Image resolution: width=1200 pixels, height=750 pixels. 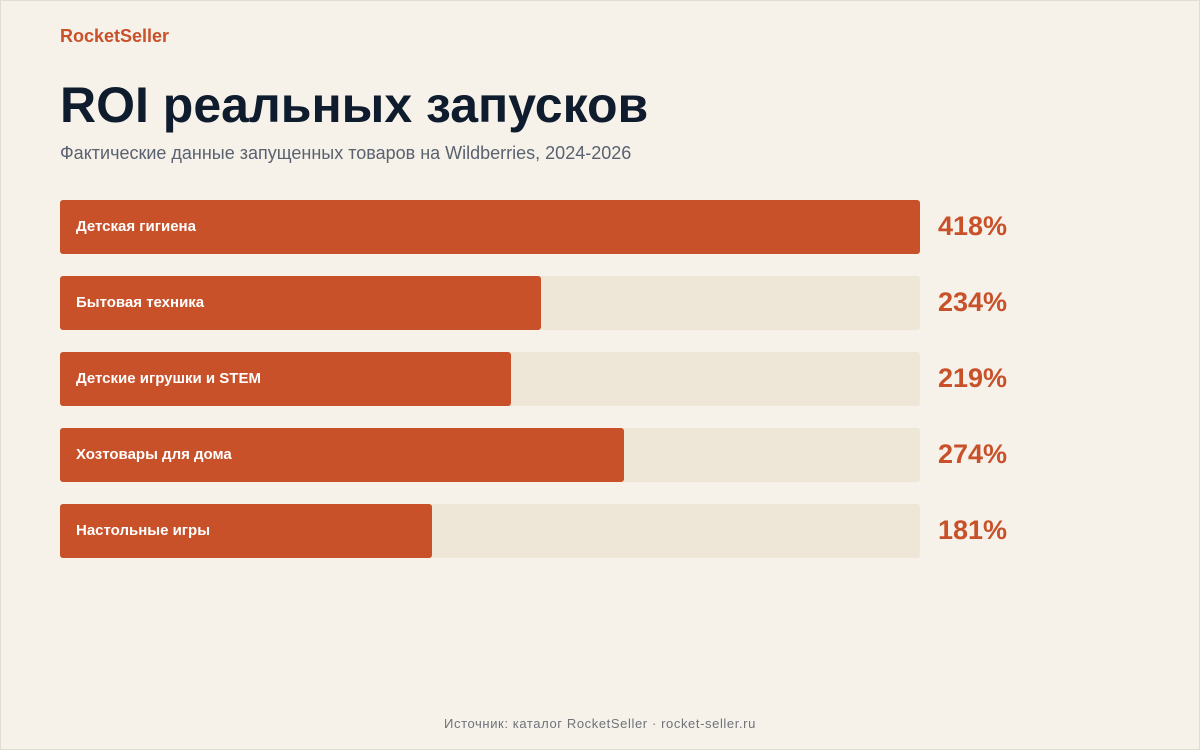 What do you see at coordinates (490, 531) in the screenshot?
I see `bar-track: Настольные игры` at bounding box center [490, 531].